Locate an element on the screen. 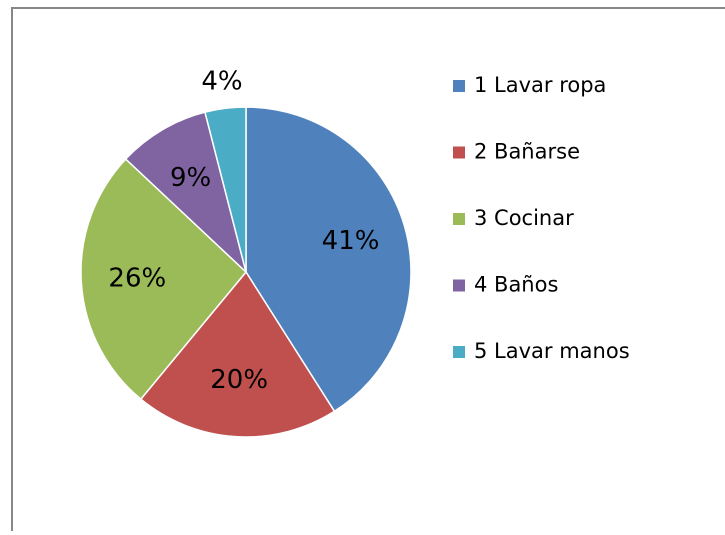 The height and width of the screenshot is (535, 725). data-label: 20% is located at coordinates (239, 380).